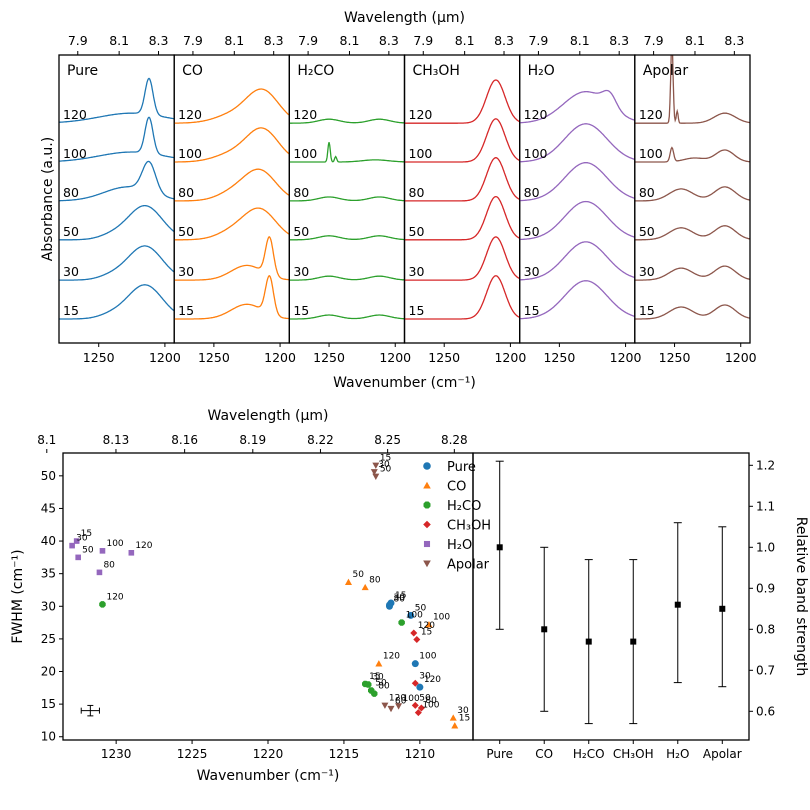  Describe the element at coordinates (722, 754) in the screenshot. I see `category-label: Apolar` at that location.